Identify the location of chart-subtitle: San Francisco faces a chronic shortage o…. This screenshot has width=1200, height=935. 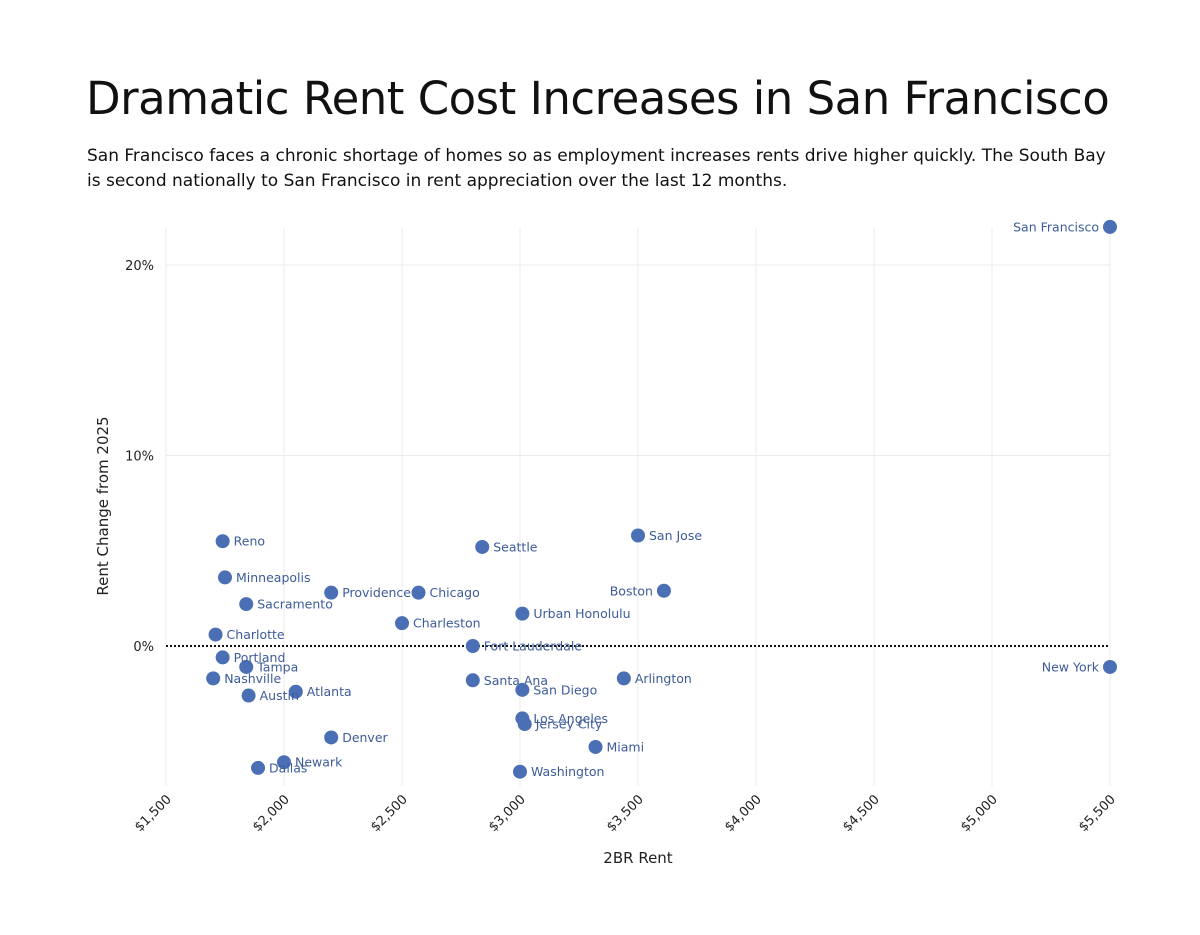
(596, 168).